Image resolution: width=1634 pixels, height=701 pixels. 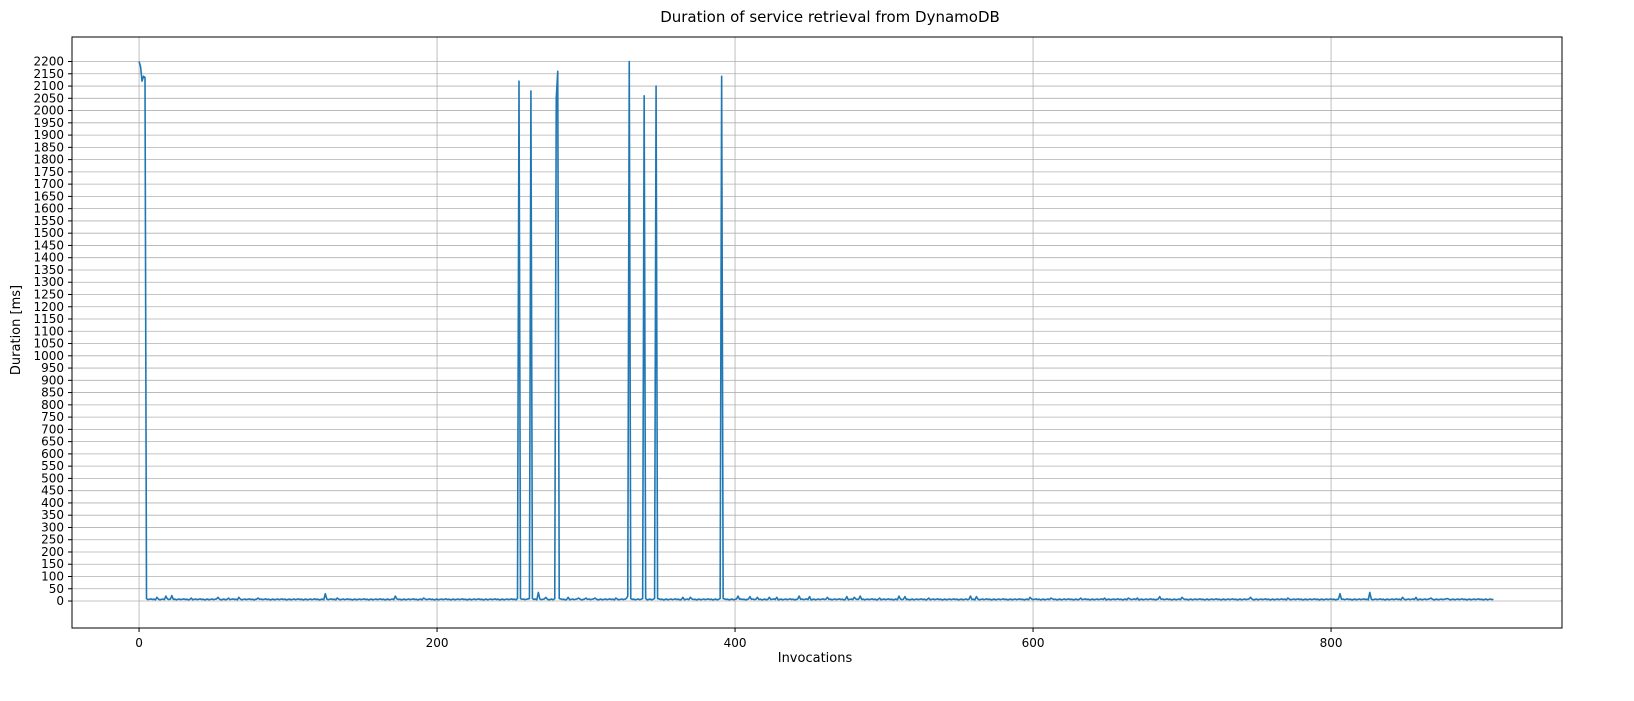 What do you see at coordinates (52, 527) in the screenshot?
I see `y-tick-label: 300` at bounding box center [52, 527].